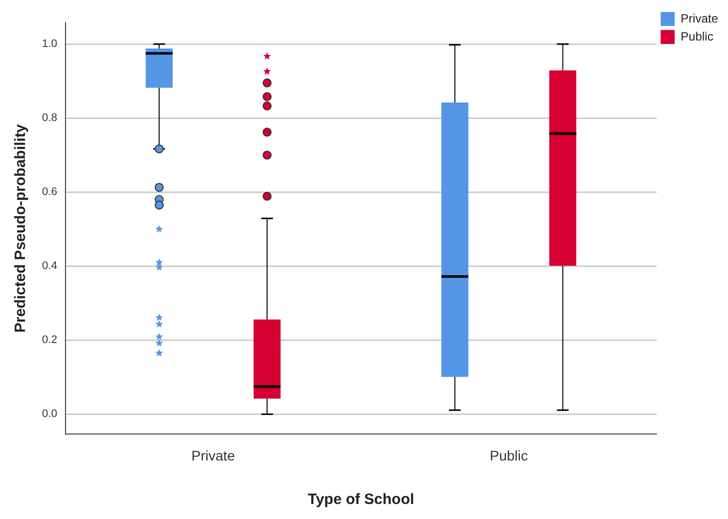 The width and height of the screenshot is (728, 519). I want to click on legend-label: Private, so click(699, 18).